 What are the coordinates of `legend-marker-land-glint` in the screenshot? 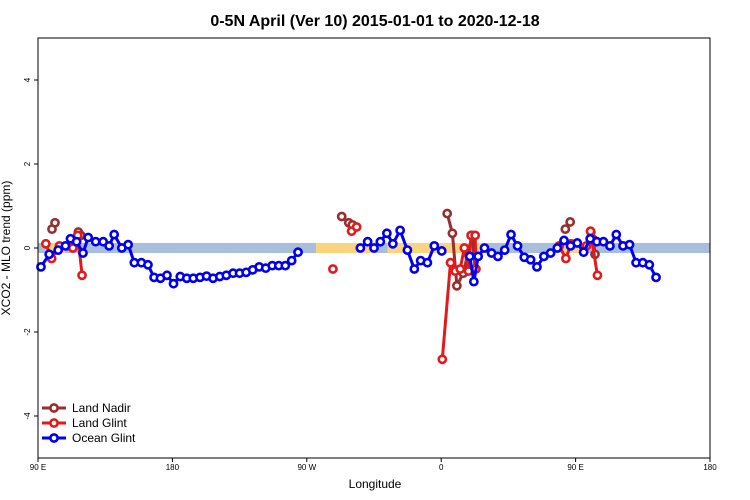 It's located at (54, 423).